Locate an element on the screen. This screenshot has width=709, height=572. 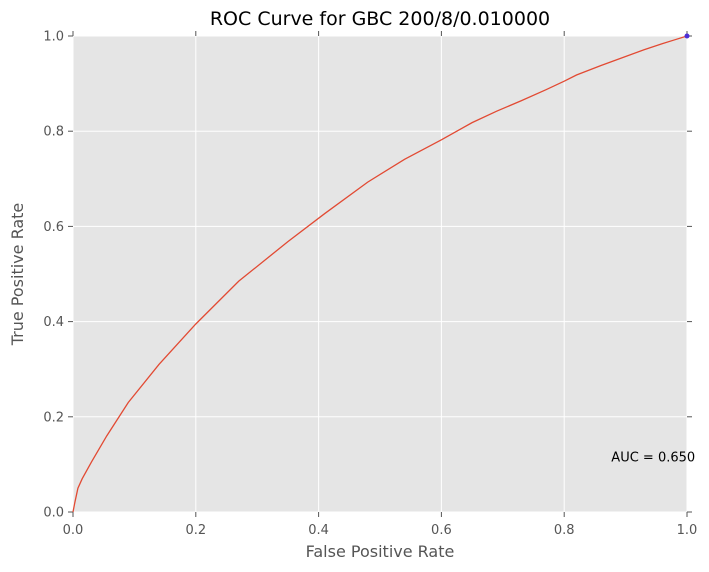
auc-annotation: AUC = 0.650 is located at coordinates (653, 457).